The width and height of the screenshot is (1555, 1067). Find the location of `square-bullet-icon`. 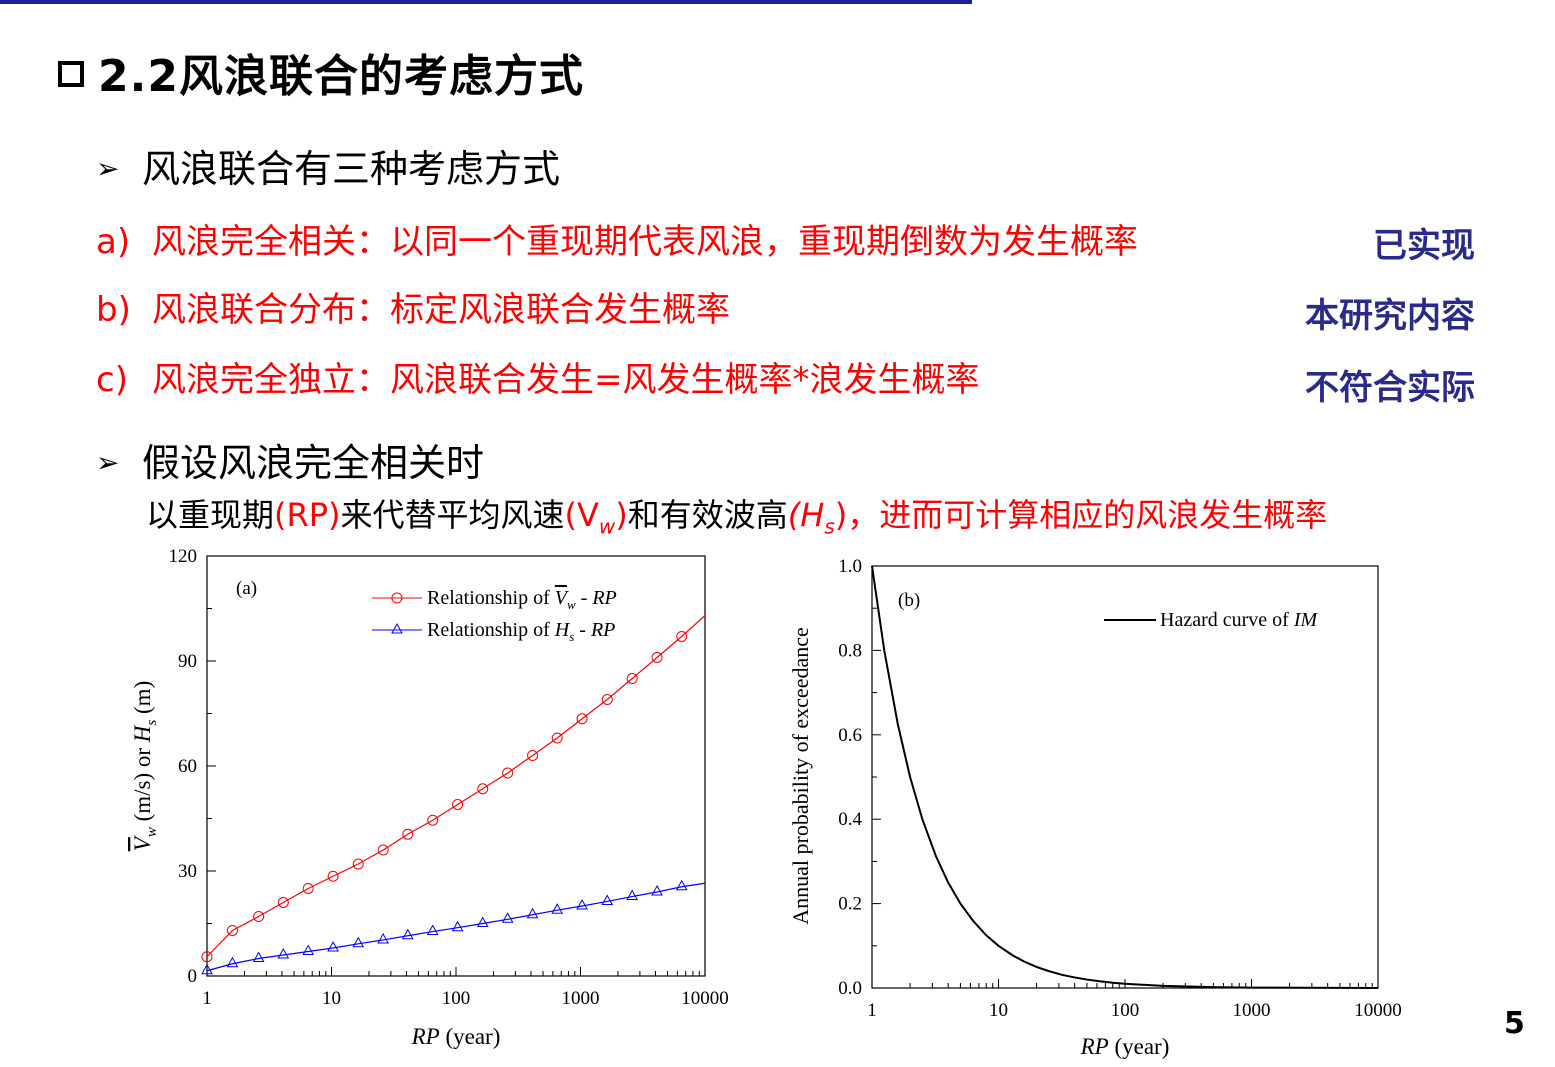

square-bullet-icon is located at coordinates (71, 74).